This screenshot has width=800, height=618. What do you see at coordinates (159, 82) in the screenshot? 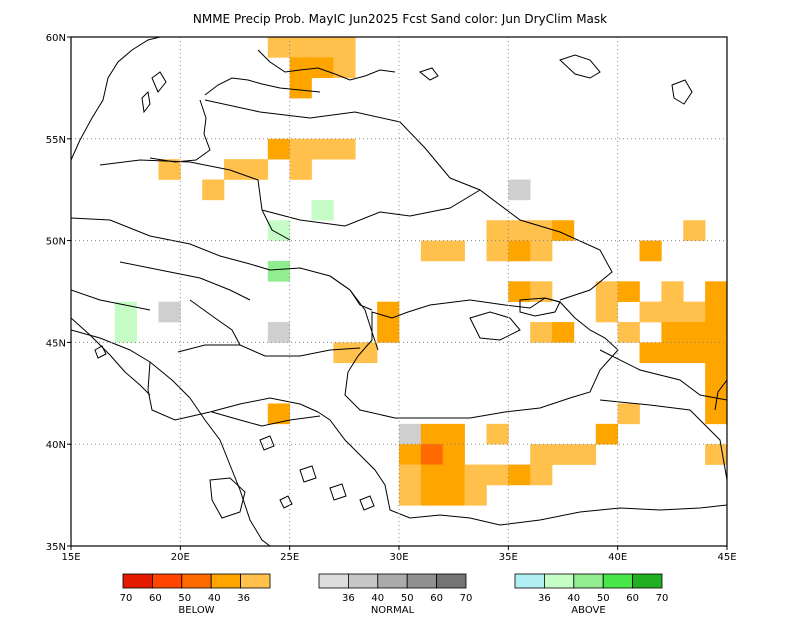
I see `gotland-island` at bounding box center [159, 82].